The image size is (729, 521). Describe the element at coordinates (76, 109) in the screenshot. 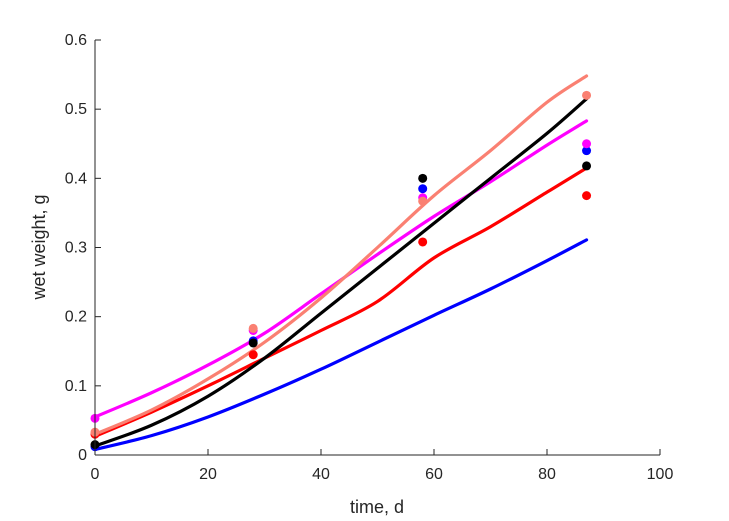

I see `y-tick-label: 0.5` at that location.